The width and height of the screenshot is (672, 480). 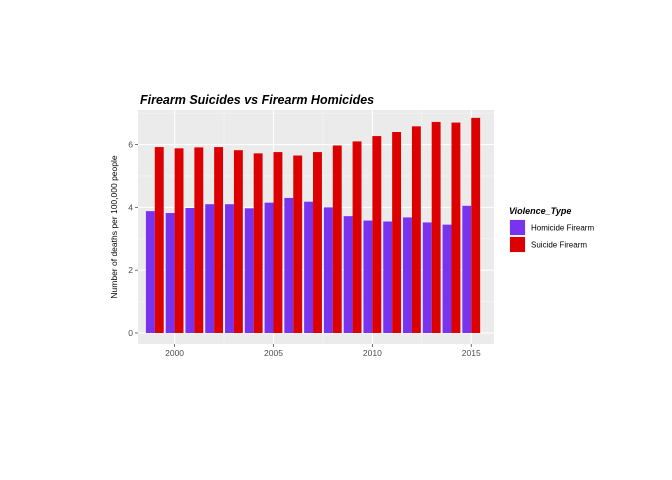 I want to click on bar-homicide-firearm-2004, so click(x=249, y=271).